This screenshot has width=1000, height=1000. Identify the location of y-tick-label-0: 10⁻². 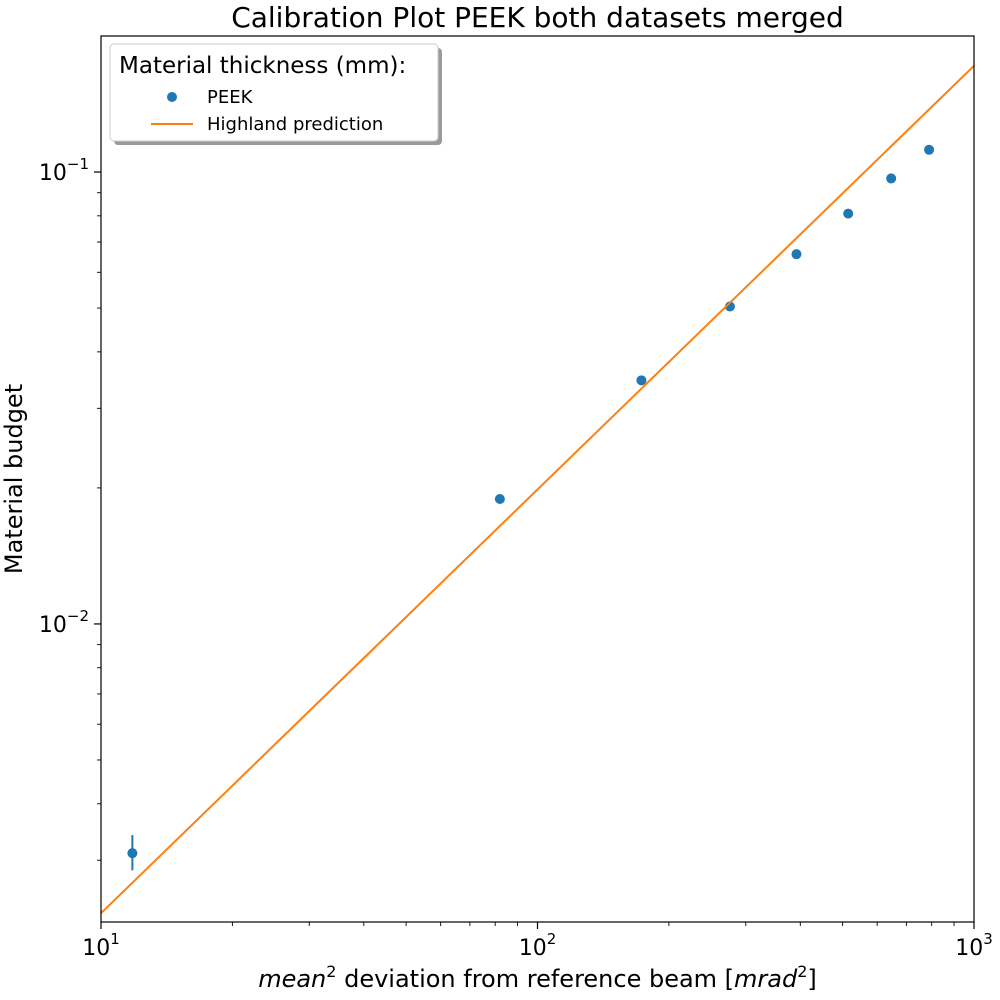
(64, 622).